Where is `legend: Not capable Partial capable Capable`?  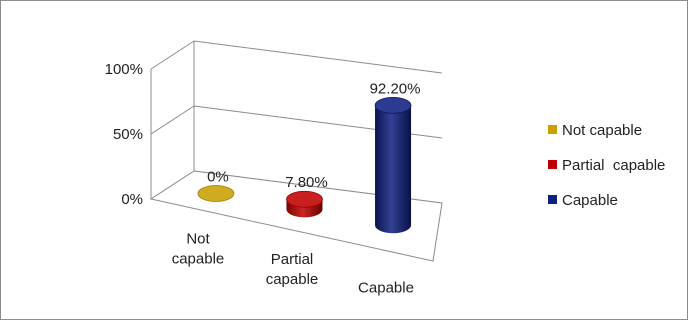 legend: Not capable Partial capable Capable is located at coordinates (606, 165).